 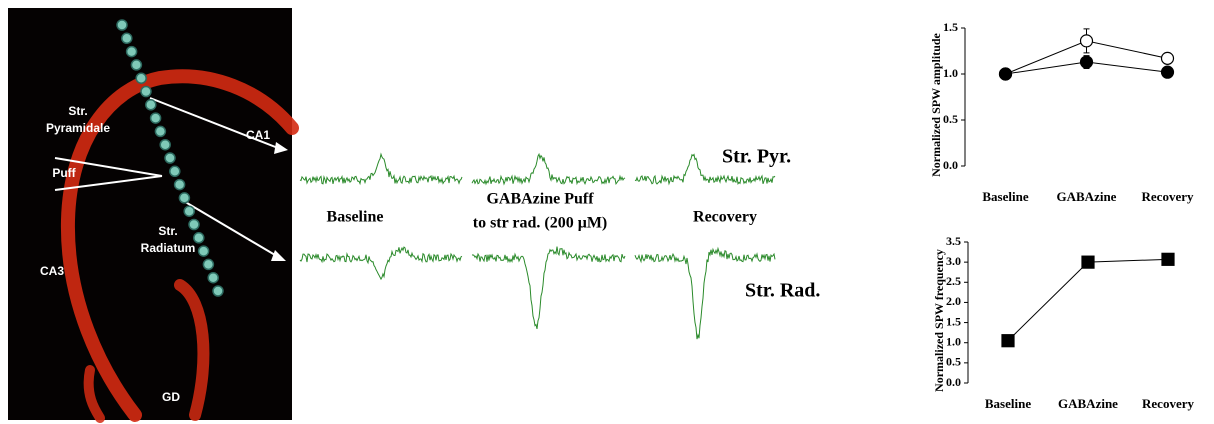 I want to click on arrowheads, so click(x=279, y=201).